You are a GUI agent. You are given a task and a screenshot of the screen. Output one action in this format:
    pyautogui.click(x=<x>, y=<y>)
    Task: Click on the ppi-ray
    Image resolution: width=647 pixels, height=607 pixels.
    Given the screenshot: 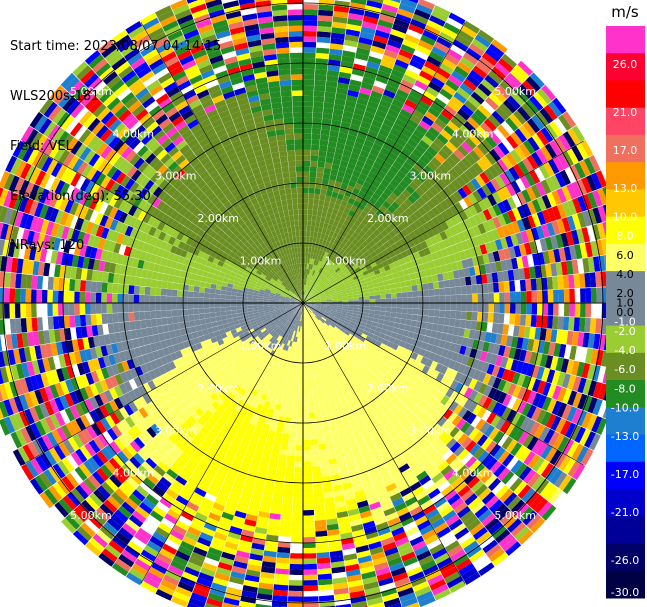 What is the action you would take?
    pyautogui.click(x=327, y=150)
    